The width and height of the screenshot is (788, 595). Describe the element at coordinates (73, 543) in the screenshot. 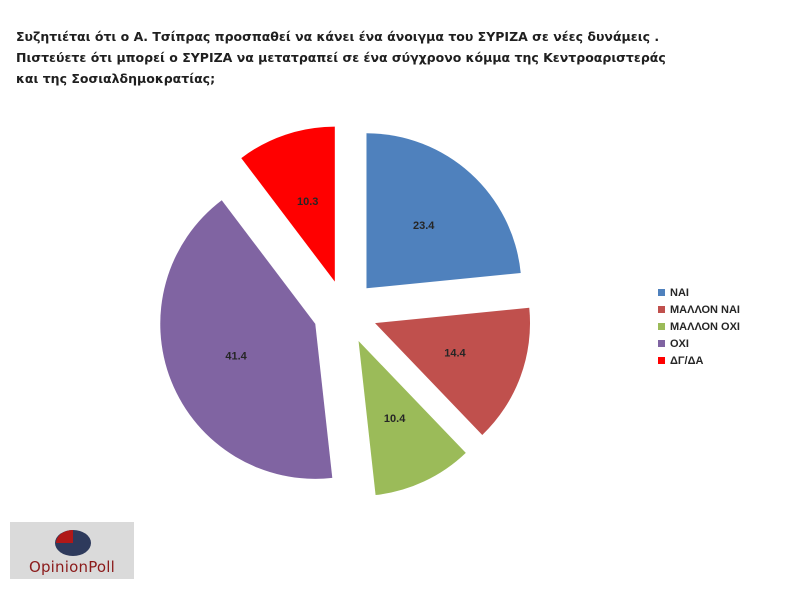

I see `logo-mark-icon` at that location.